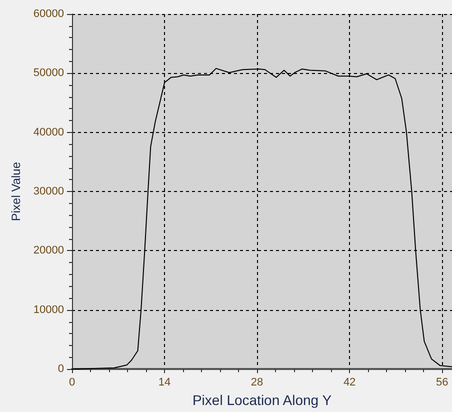 The width and height of the screenshot is (452, 412). What do you see at coordinates (48, 250) in the screenshot?
I see `y-tick-label: 20000` at bounding box center [48, 250].